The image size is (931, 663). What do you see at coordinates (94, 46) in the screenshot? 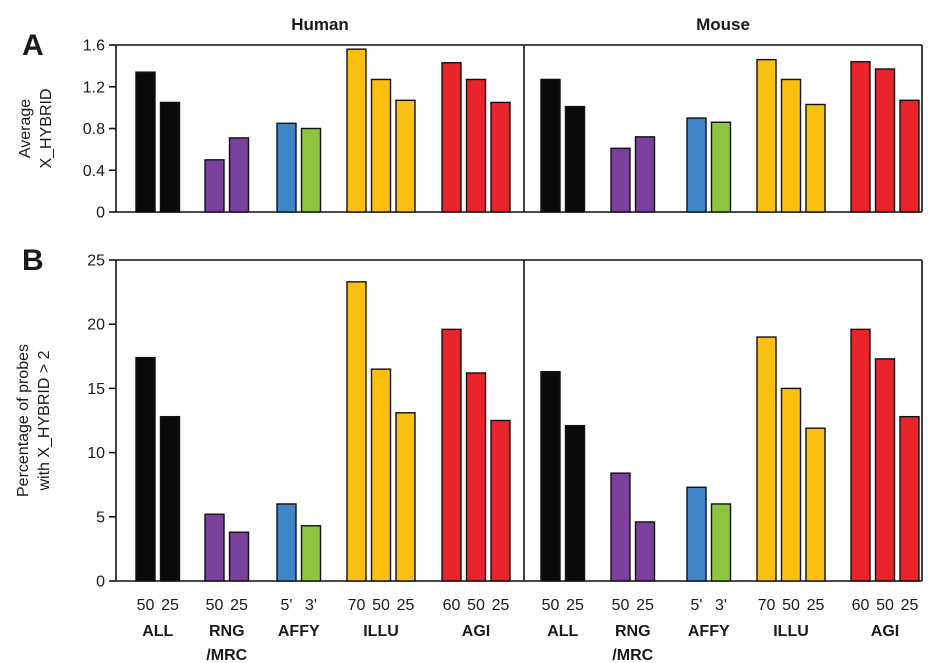
I see `y-tick-label: 1.6` at bounding box center [94, 46].